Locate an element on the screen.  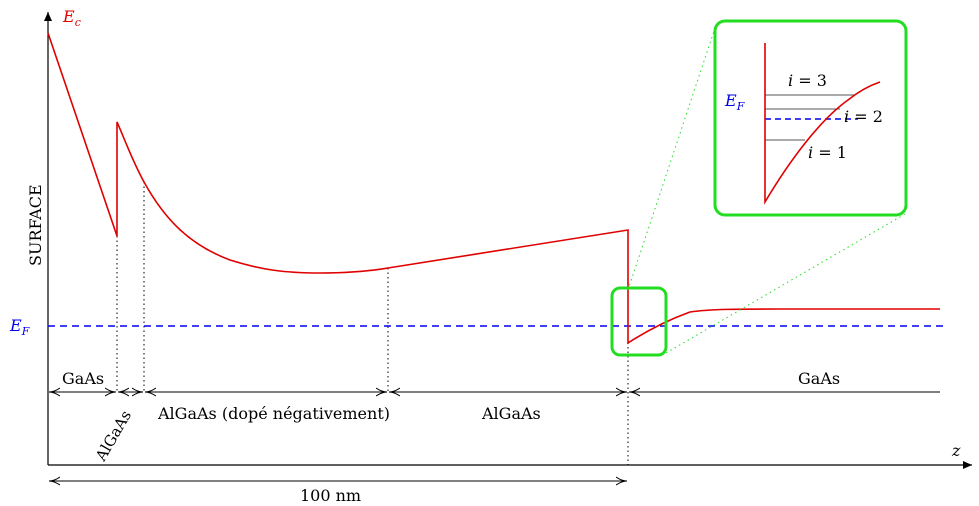
inset: EF i = 3 i = 2 i = 1 is located at coordinates (810, 118).